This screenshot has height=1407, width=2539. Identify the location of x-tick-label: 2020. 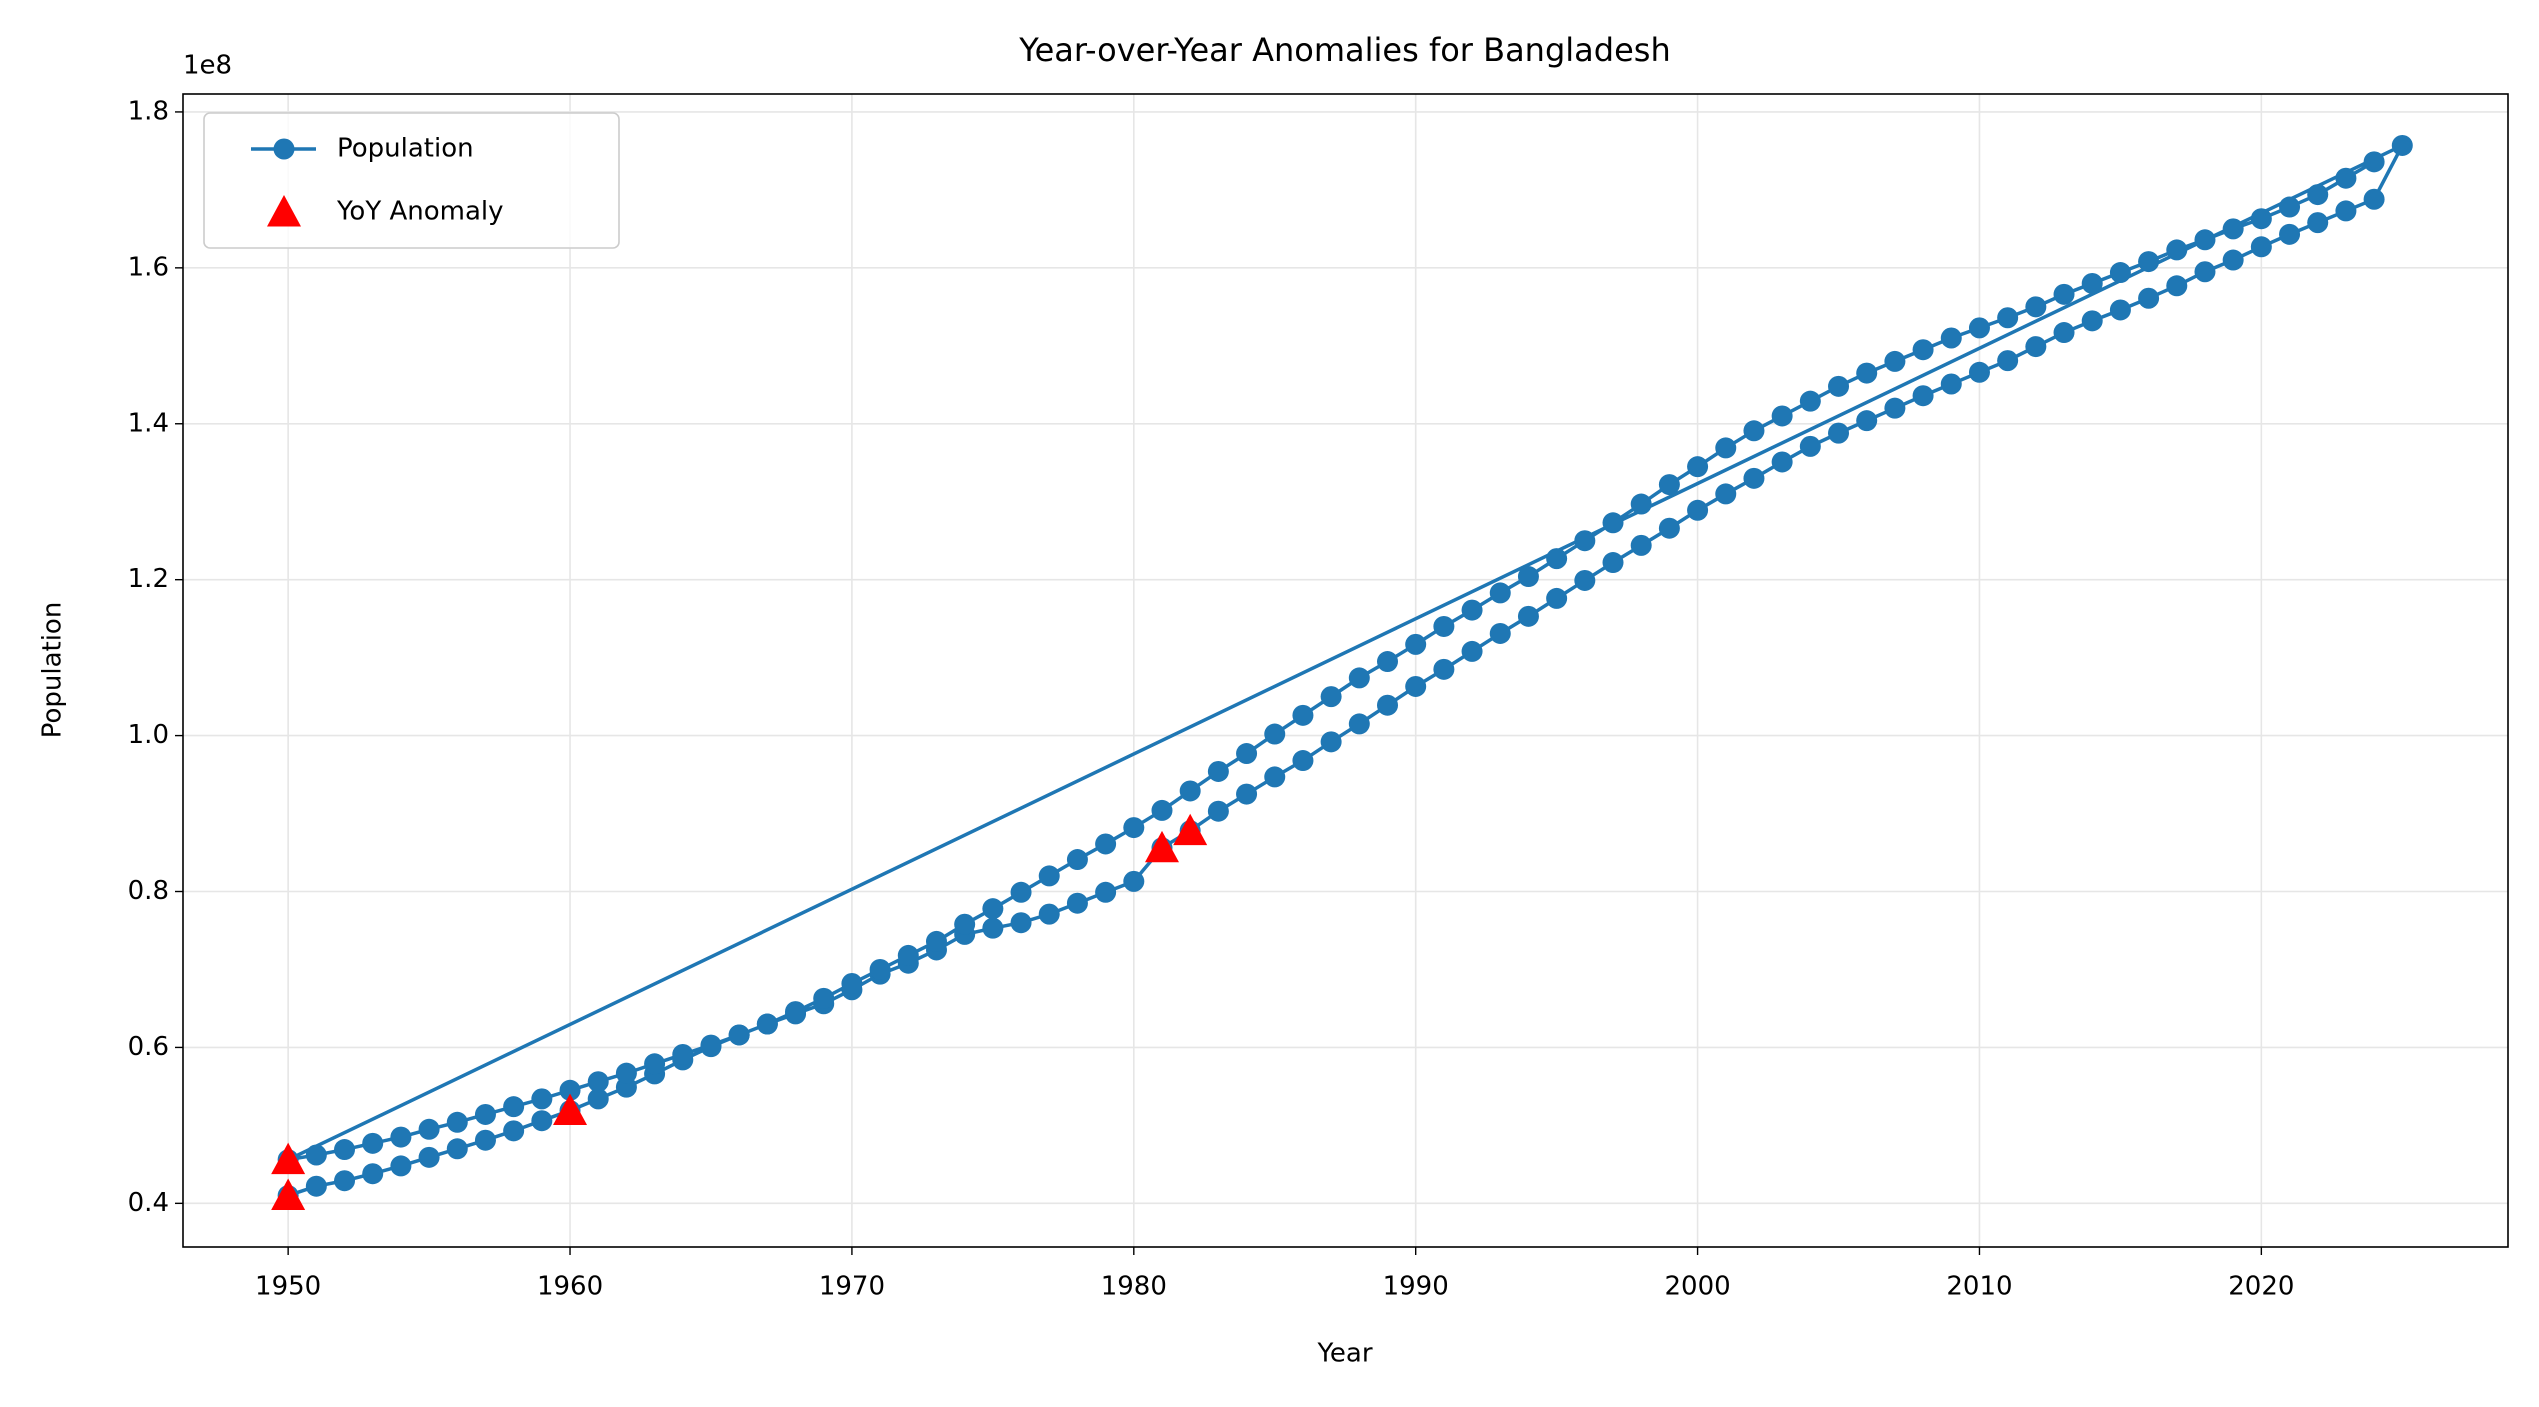
(2261, 1287).